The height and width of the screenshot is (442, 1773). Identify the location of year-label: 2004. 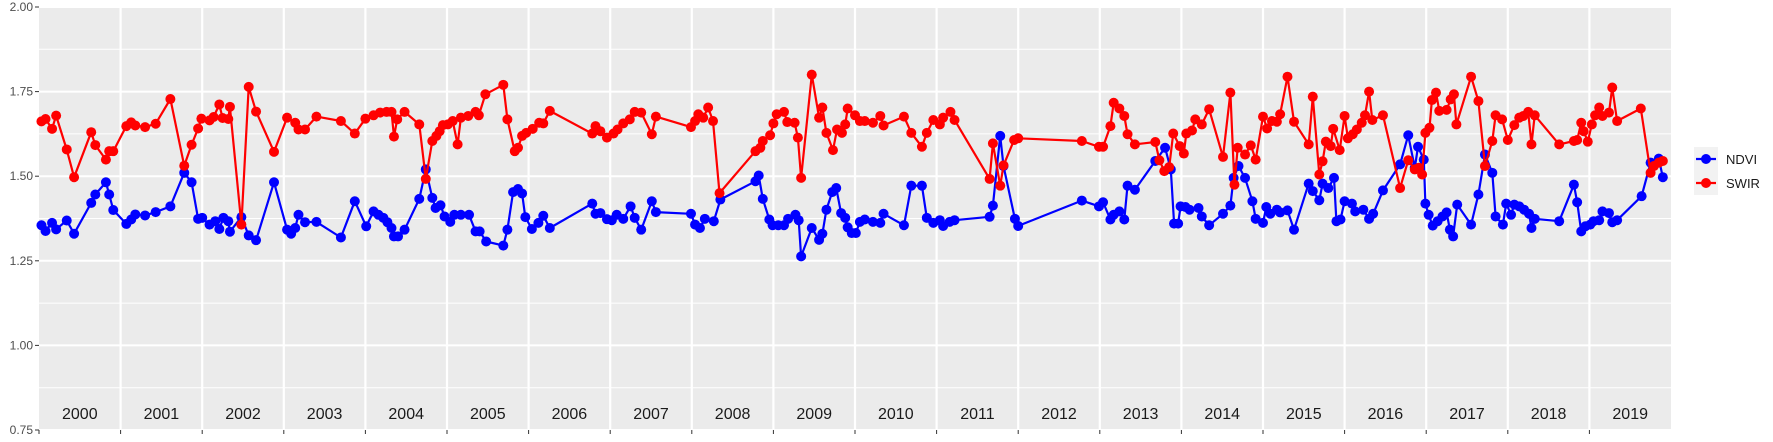
(406, 414).